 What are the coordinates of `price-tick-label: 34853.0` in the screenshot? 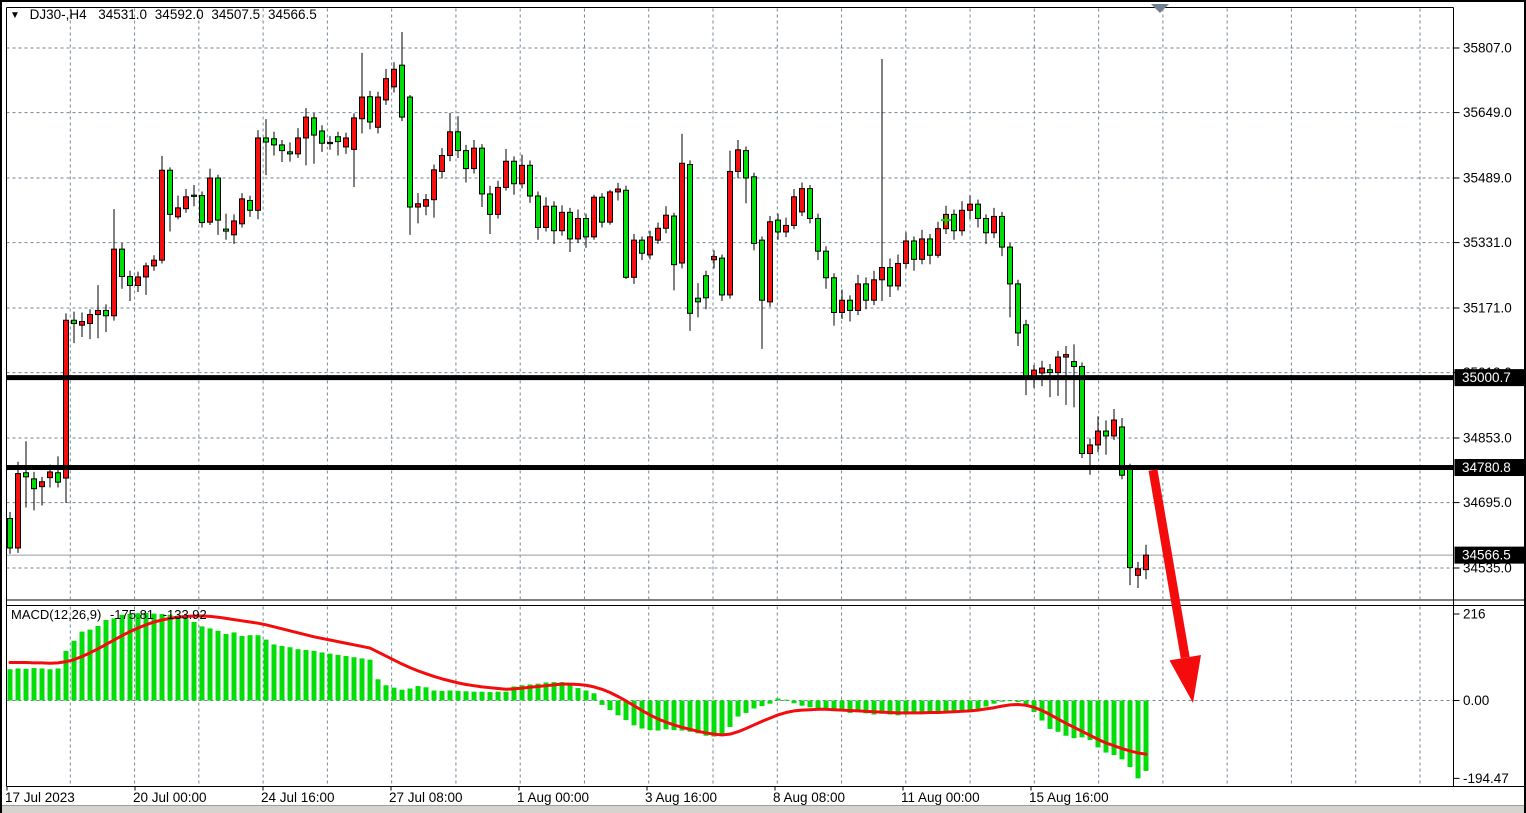 It's located at (1487, 437).